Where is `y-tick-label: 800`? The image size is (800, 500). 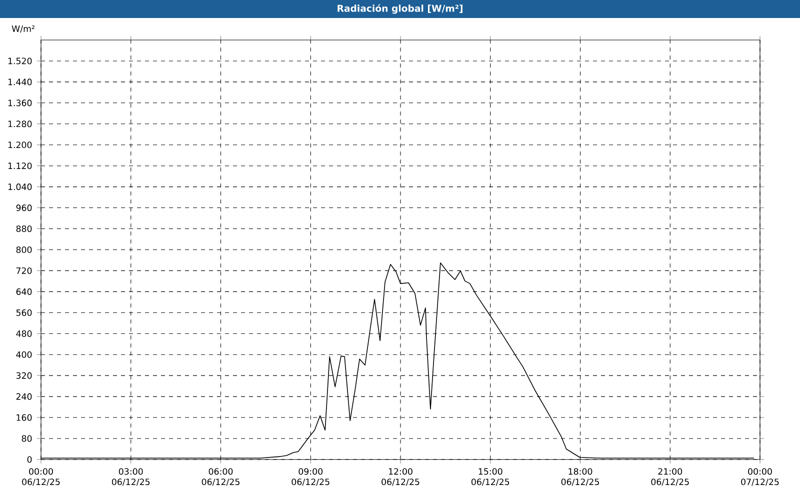
y-tick-label: 800 is located at coordinates (24, 250).